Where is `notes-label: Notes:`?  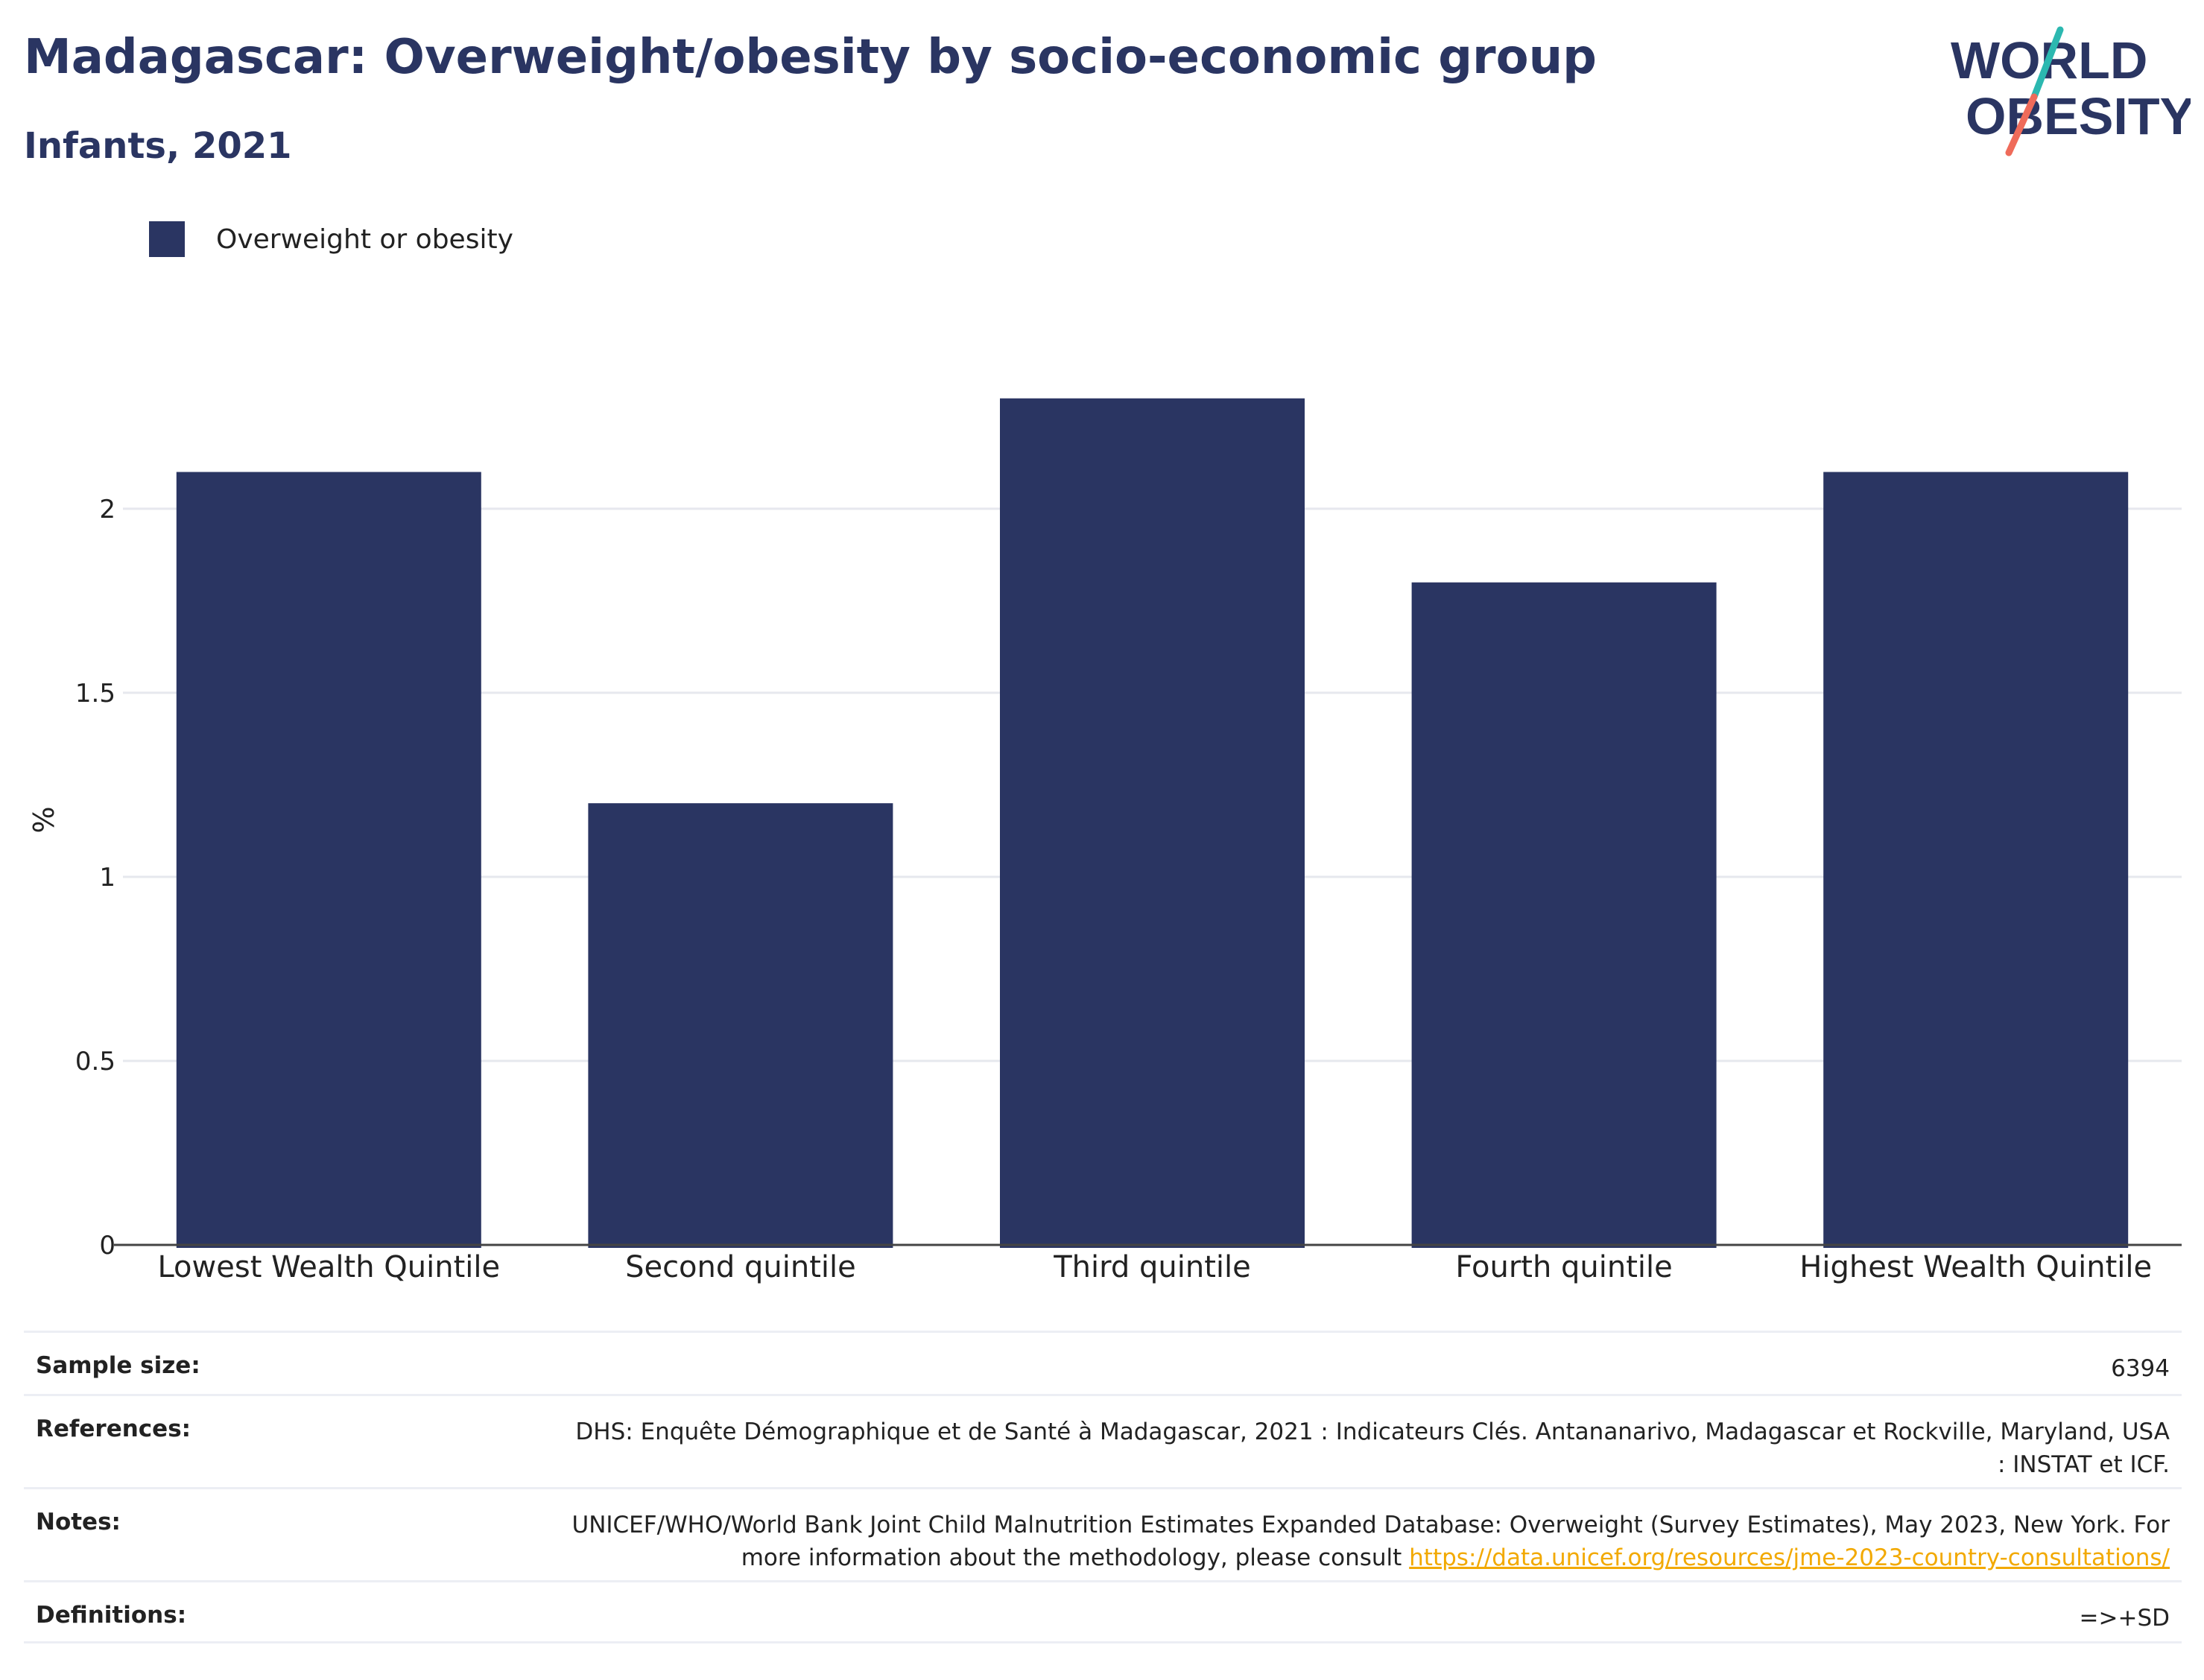
notes-label: Notes: is located at coordinates (78, 1522).